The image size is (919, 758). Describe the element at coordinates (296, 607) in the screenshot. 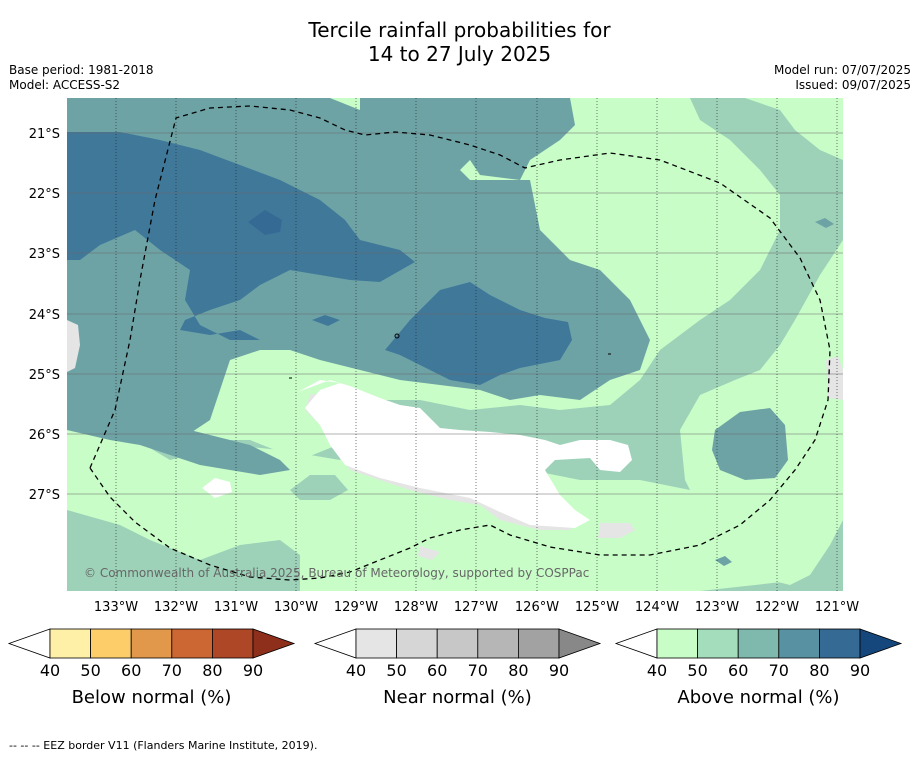

I see `longitude-label: 130°W` at that location.